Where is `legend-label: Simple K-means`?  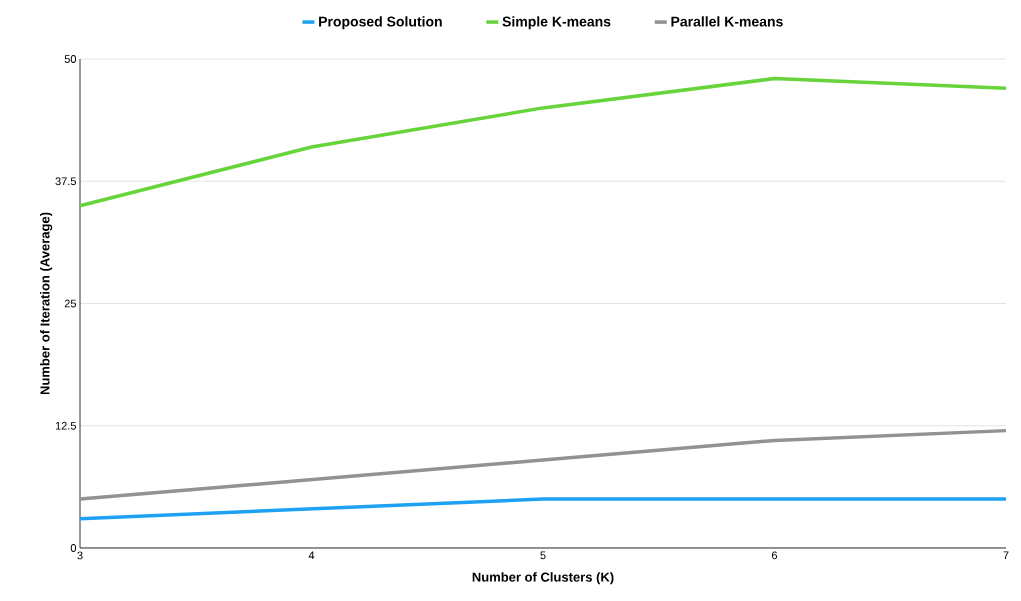
legend-label: Simple K-means is located at coordinates (556, 23).